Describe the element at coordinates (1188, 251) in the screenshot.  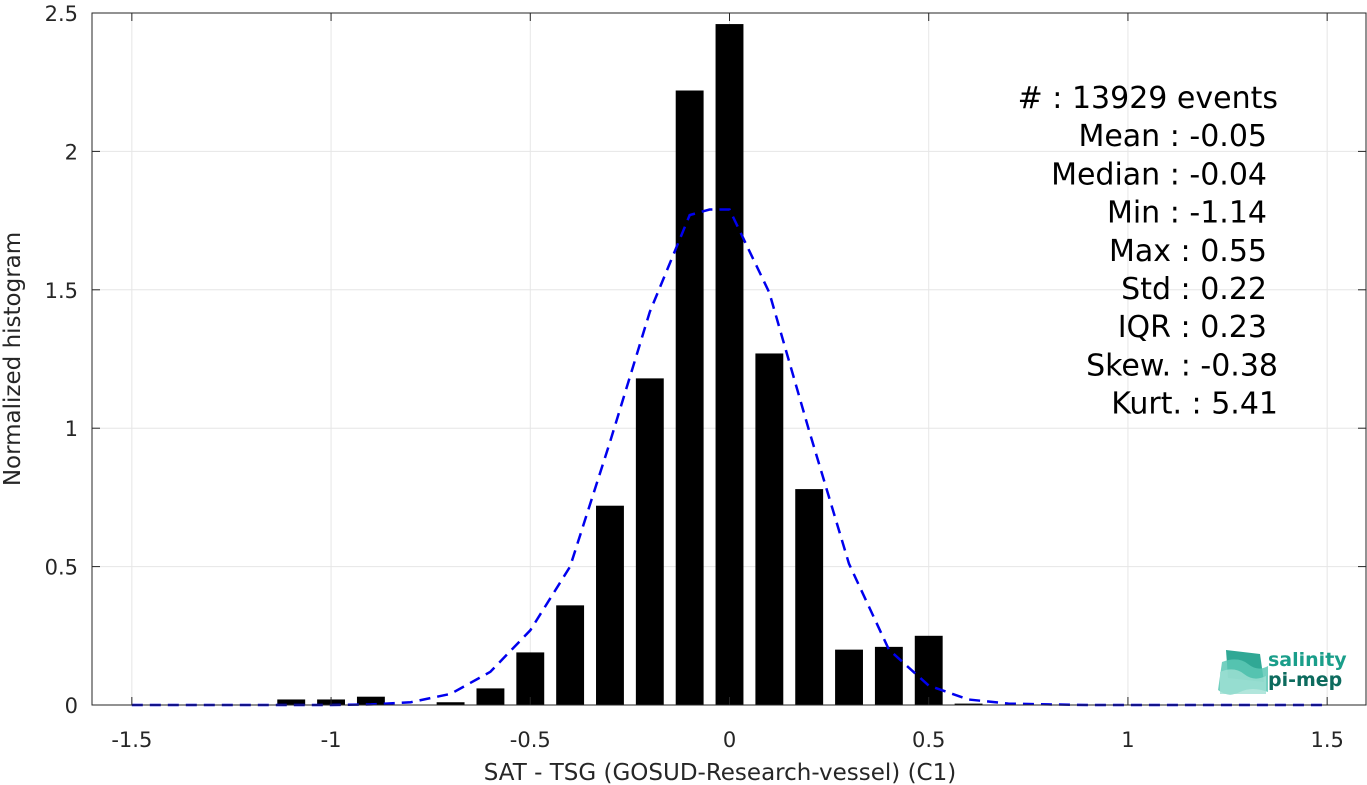
I see `stat-line: Max : 0.55` at that location.